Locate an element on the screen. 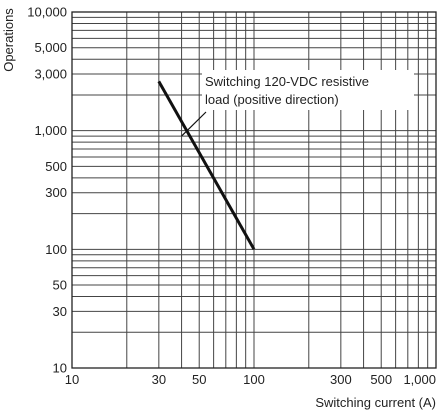  y-tick-label: 300 is located at coordinates (56, 192).